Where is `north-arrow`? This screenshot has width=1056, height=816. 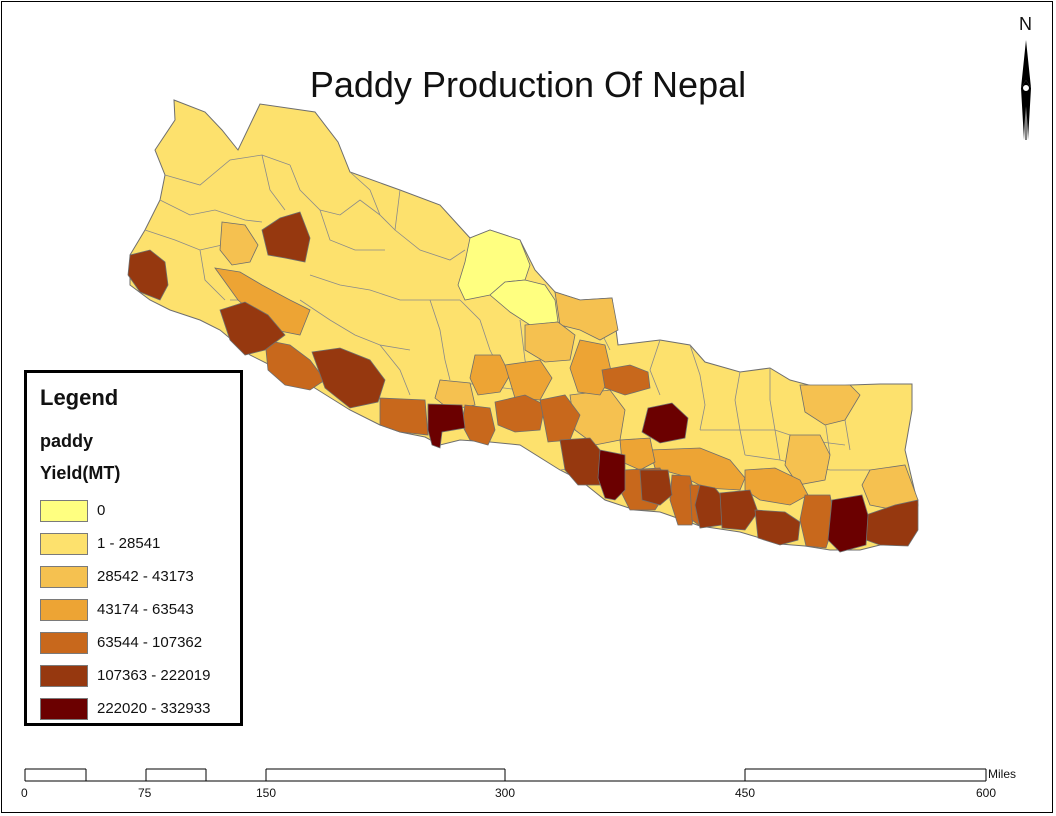
north-arrow is located at coordinates (1026, 90).